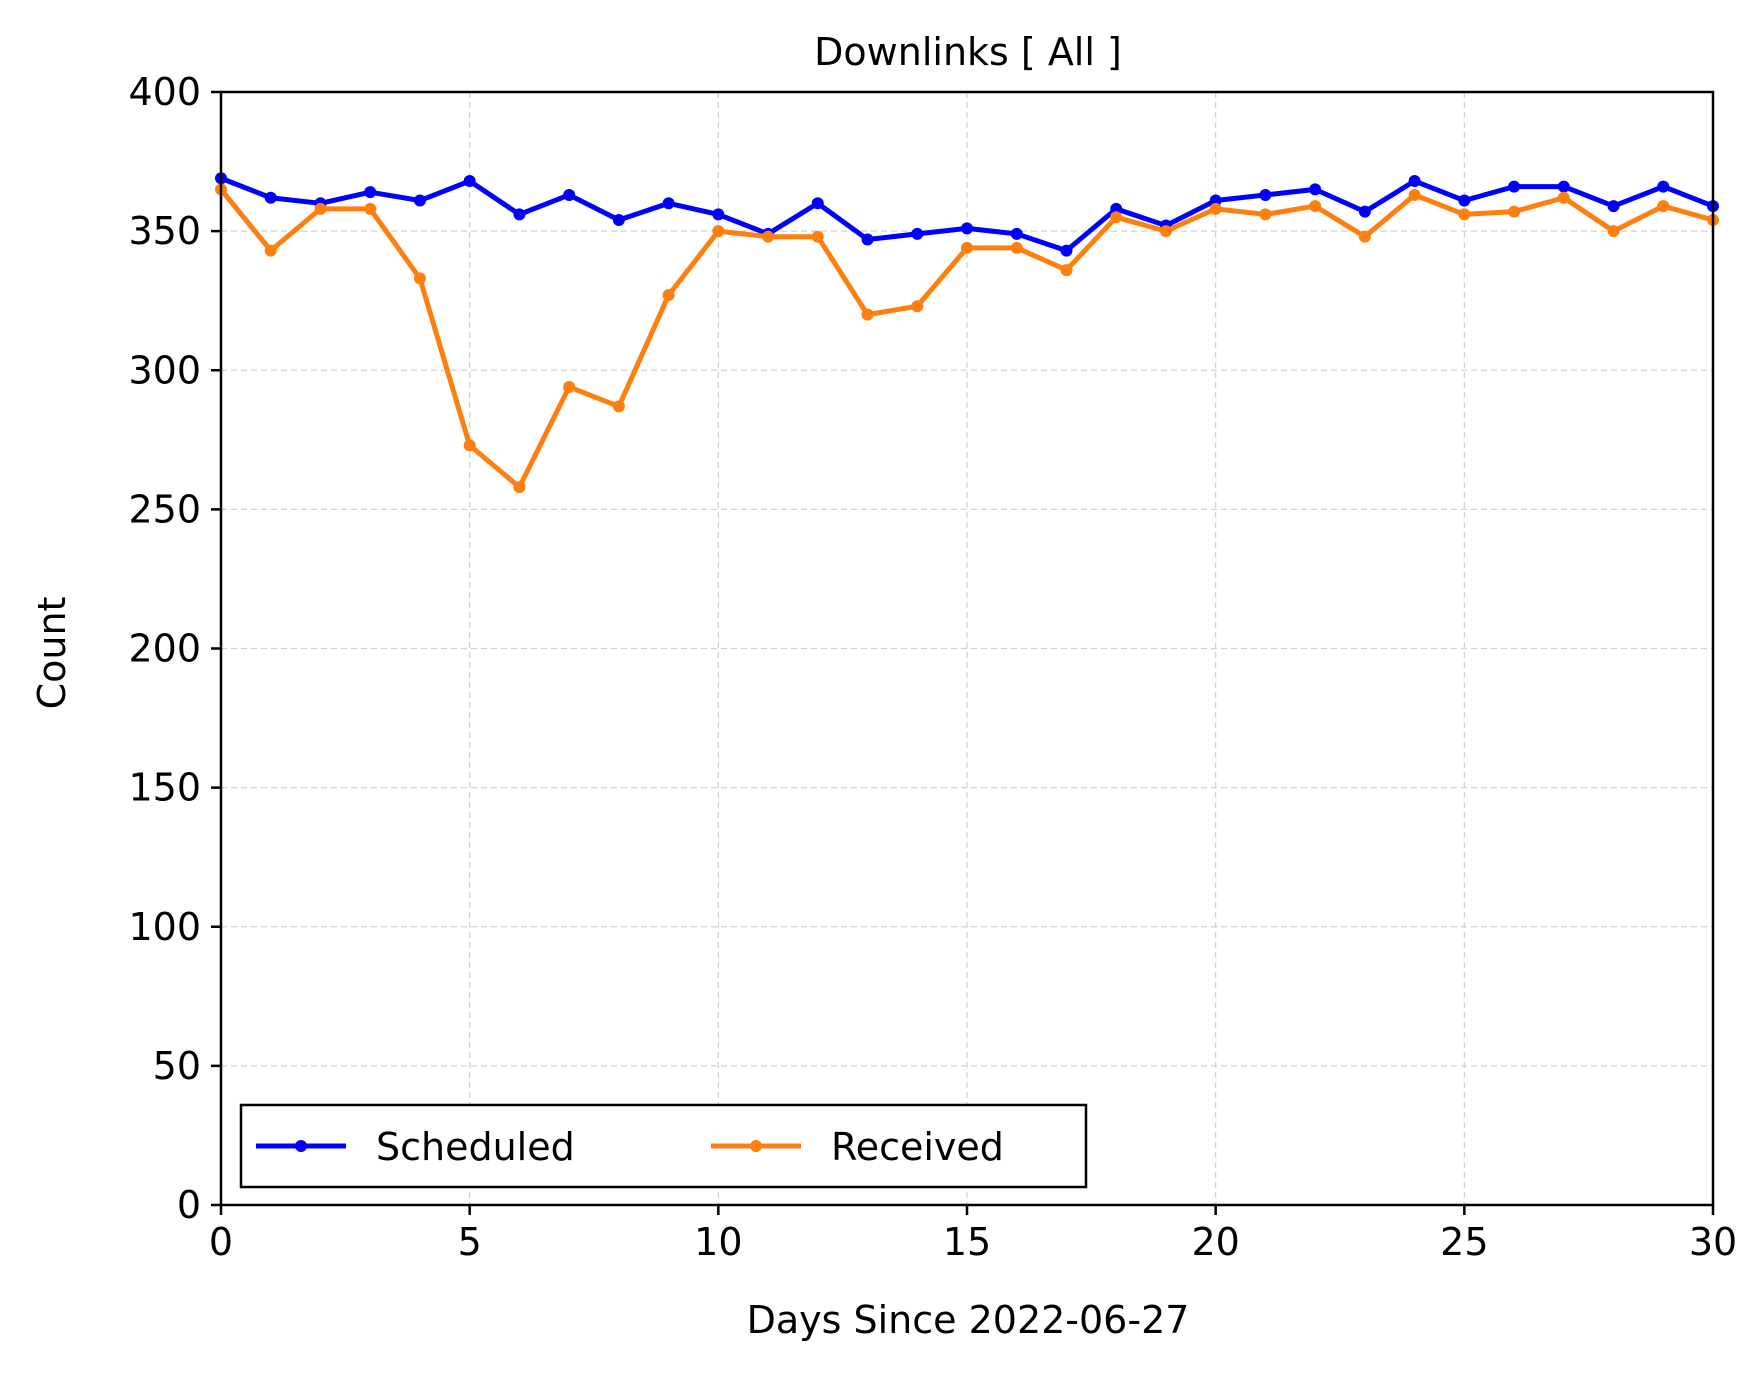 This screenshot has height=1373, width=1763. I want to click on legend: Scheduled Received, so click(663, 1146).